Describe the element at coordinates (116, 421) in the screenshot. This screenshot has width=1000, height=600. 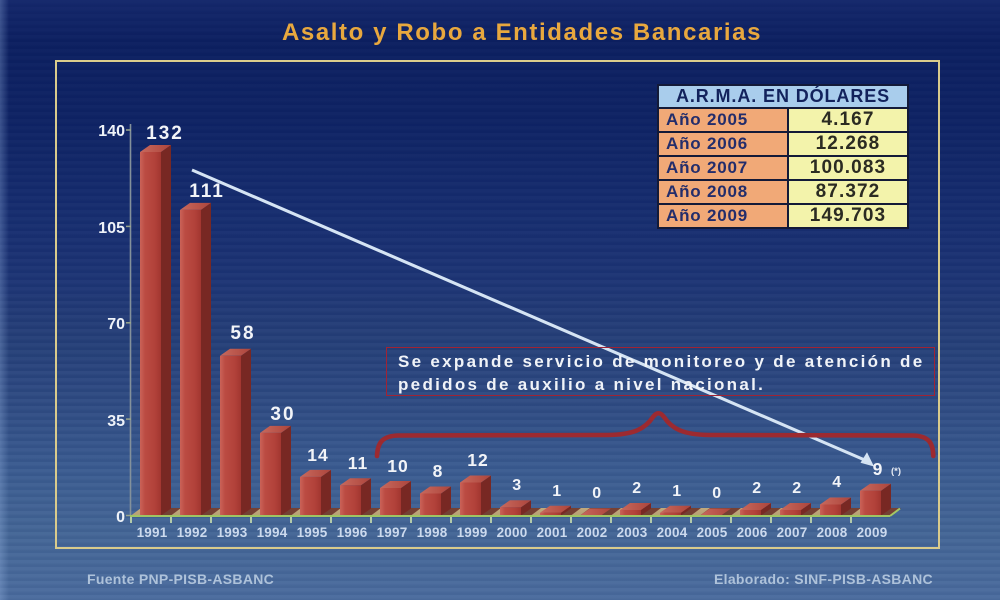
I see `svg-text: 35` at that location.